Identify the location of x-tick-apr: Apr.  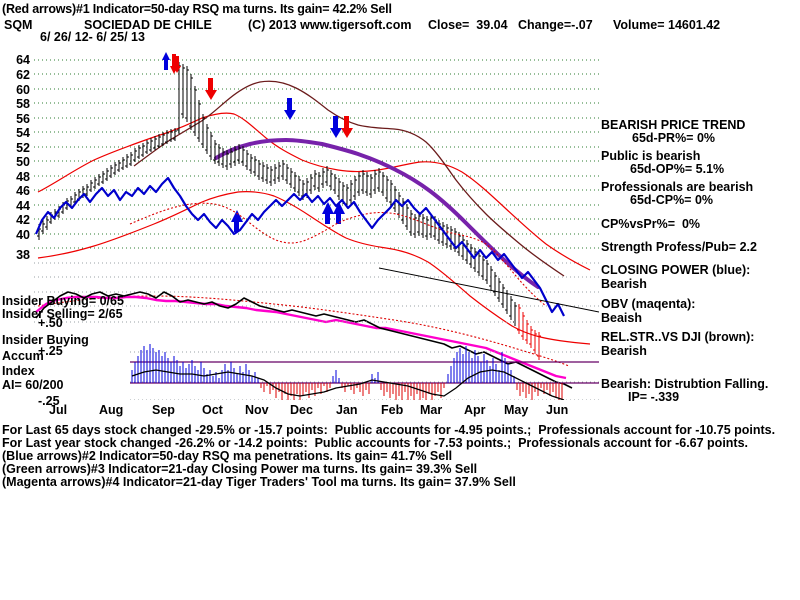
(475, 410).